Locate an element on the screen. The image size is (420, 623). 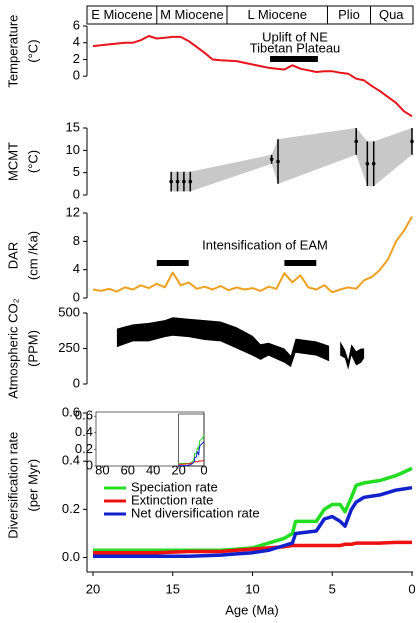
y-tick-label: 6 is located at coordinates (76, 24).